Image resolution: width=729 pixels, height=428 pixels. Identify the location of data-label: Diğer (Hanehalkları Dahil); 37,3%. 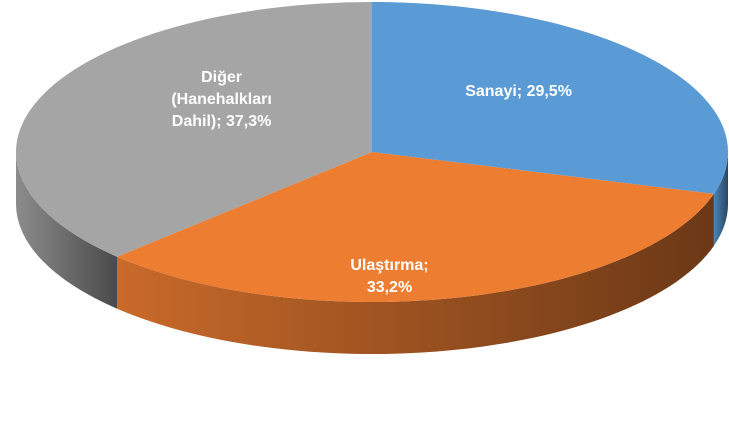
(221, 99).